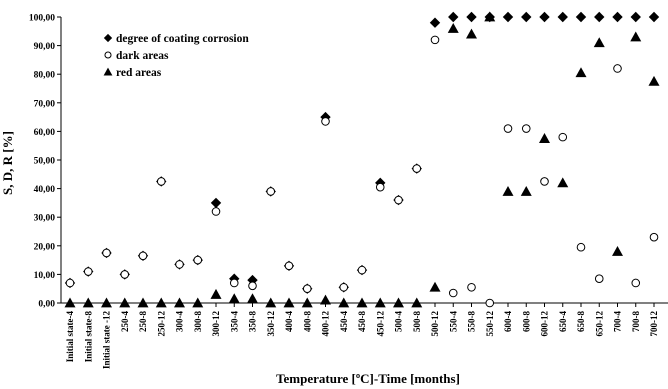  I want to click on x-tick-label: 600-12, so click(545, 324).